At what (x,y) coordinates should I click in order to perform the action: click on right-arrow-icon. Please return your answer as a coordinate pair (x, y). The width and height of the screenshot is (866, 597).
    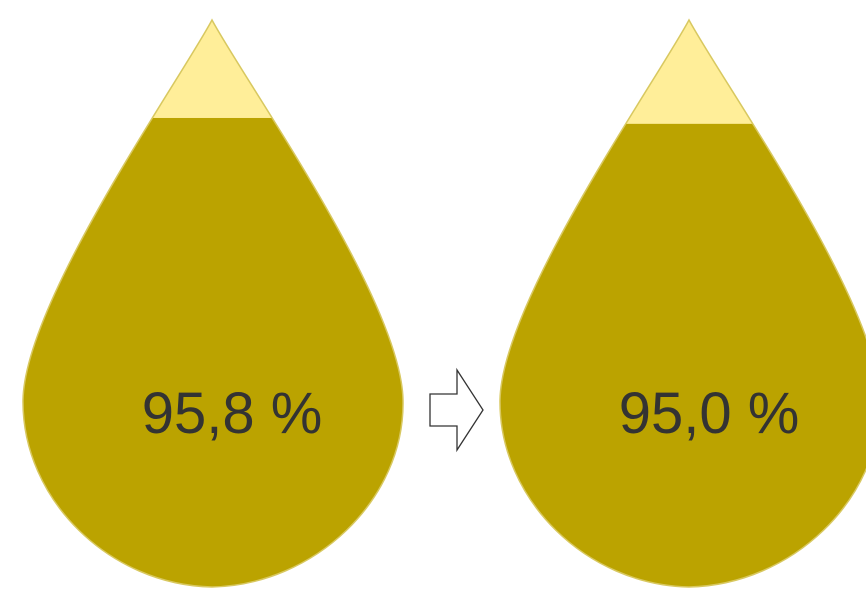
    Looking at the image, I should click on (456, 410).